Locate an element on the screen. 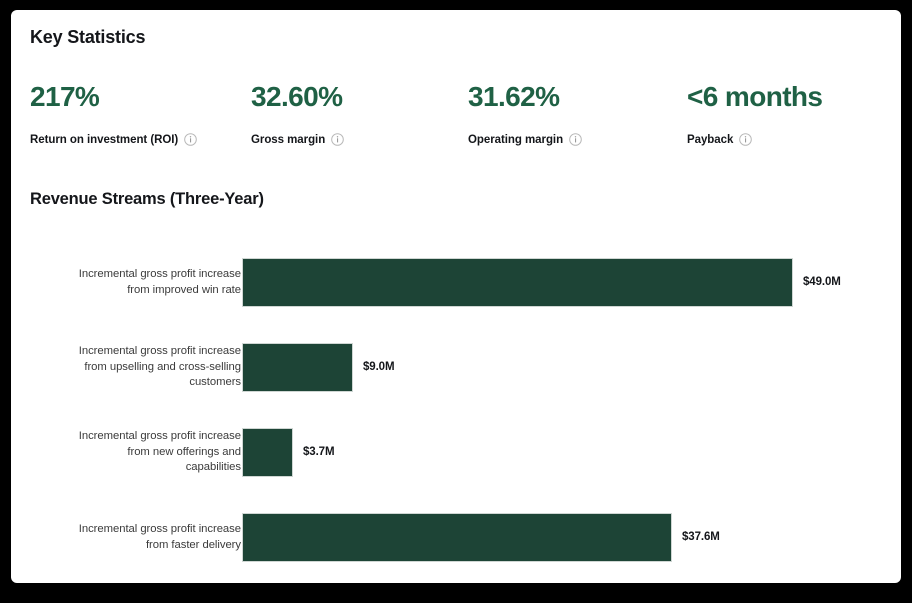 This screenshot has width=912, height=603. bar-value-label: $3.7M is located at coordinates (319, 452).